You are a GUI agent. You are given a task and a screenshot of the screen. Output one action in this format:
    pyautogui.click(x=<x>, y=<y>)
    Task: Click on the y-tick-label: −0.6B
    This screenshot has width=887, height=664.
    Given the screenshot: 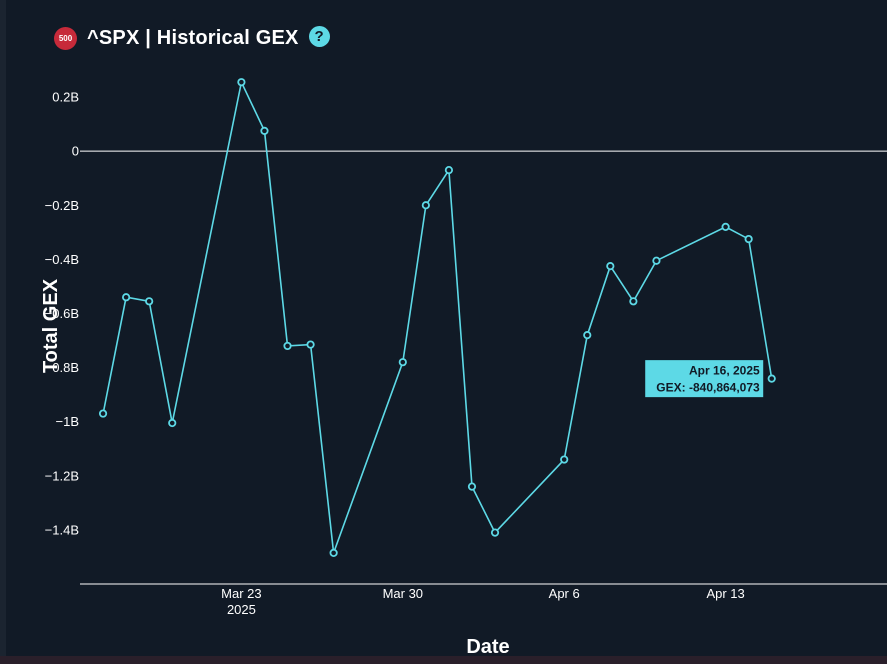 What is the action you would take?
    pyautogui.click(x=62, y=313)
    